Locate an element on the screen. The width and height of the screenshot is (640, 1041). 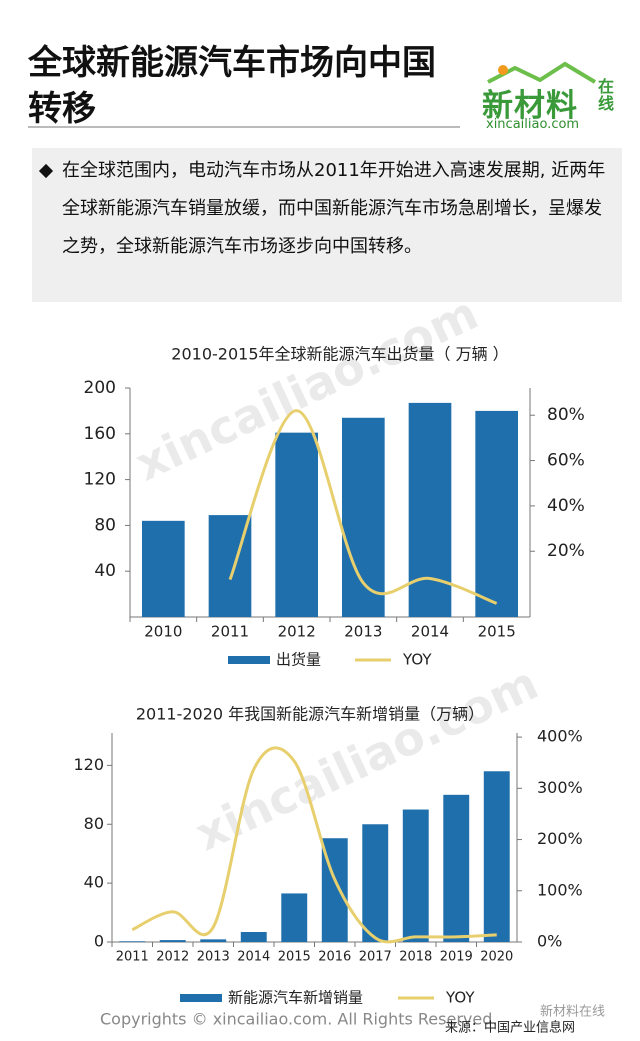
y-tick-label: 0 is located at coordinates (99, 941).